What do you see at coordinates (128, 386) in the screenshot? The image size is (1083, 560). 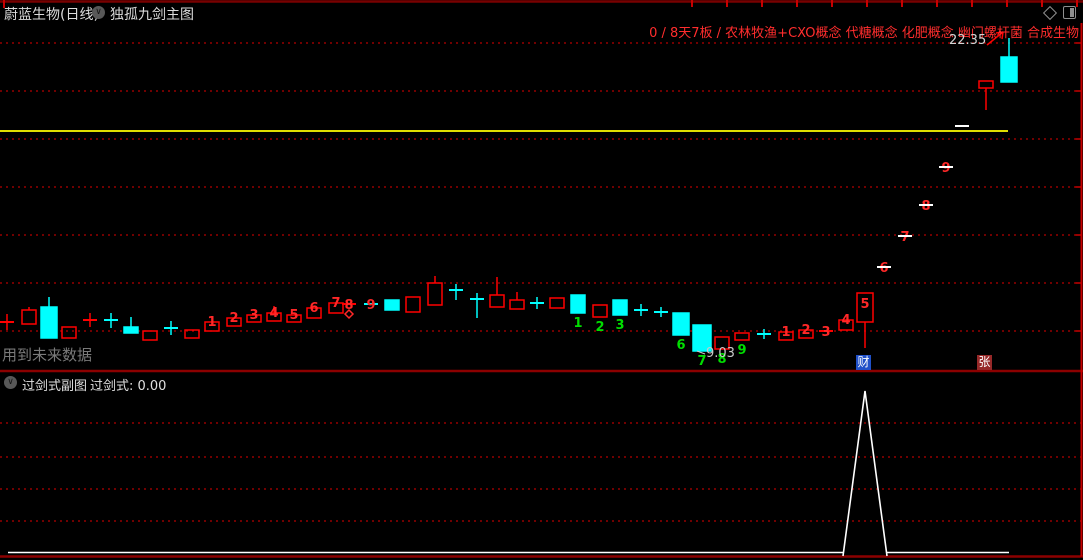 I see `sub-indicator-value: 过剑式: 0.00` at bounding box center [128, 386].